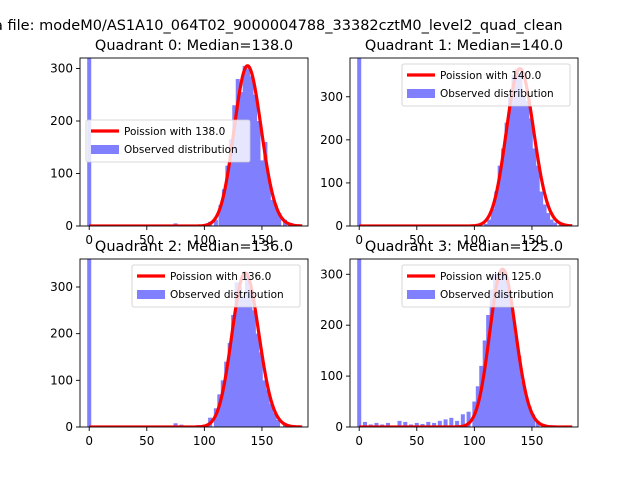  I want to click on legend: Poission with 138.0 Observed distribution, so click(168, 141).